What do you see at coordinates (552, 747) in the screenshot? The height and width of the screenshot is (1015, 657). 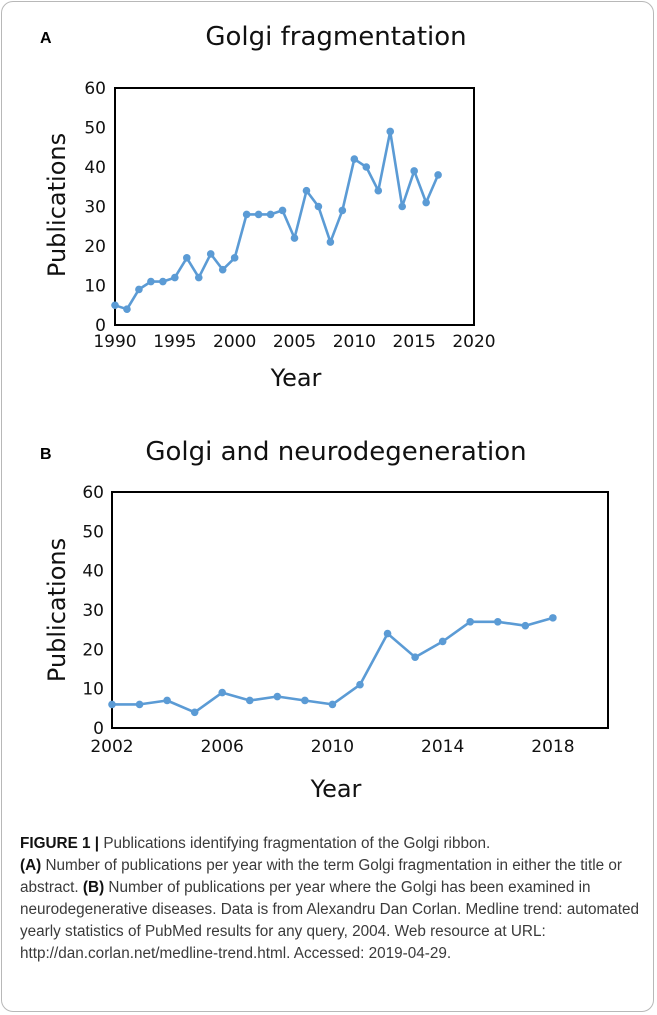 I see `panel-b-xtick-label: 2018` at bounding box center [552, 747].